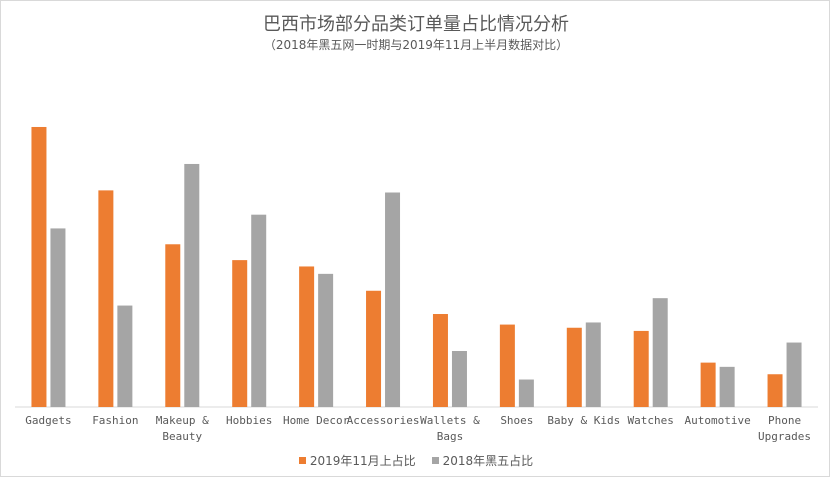 The image size is (832, 479). What do you see at coordinates (182, 436) in the screenshot?
I see `category-label-2: Beauty` at bounding box center [182, 436].